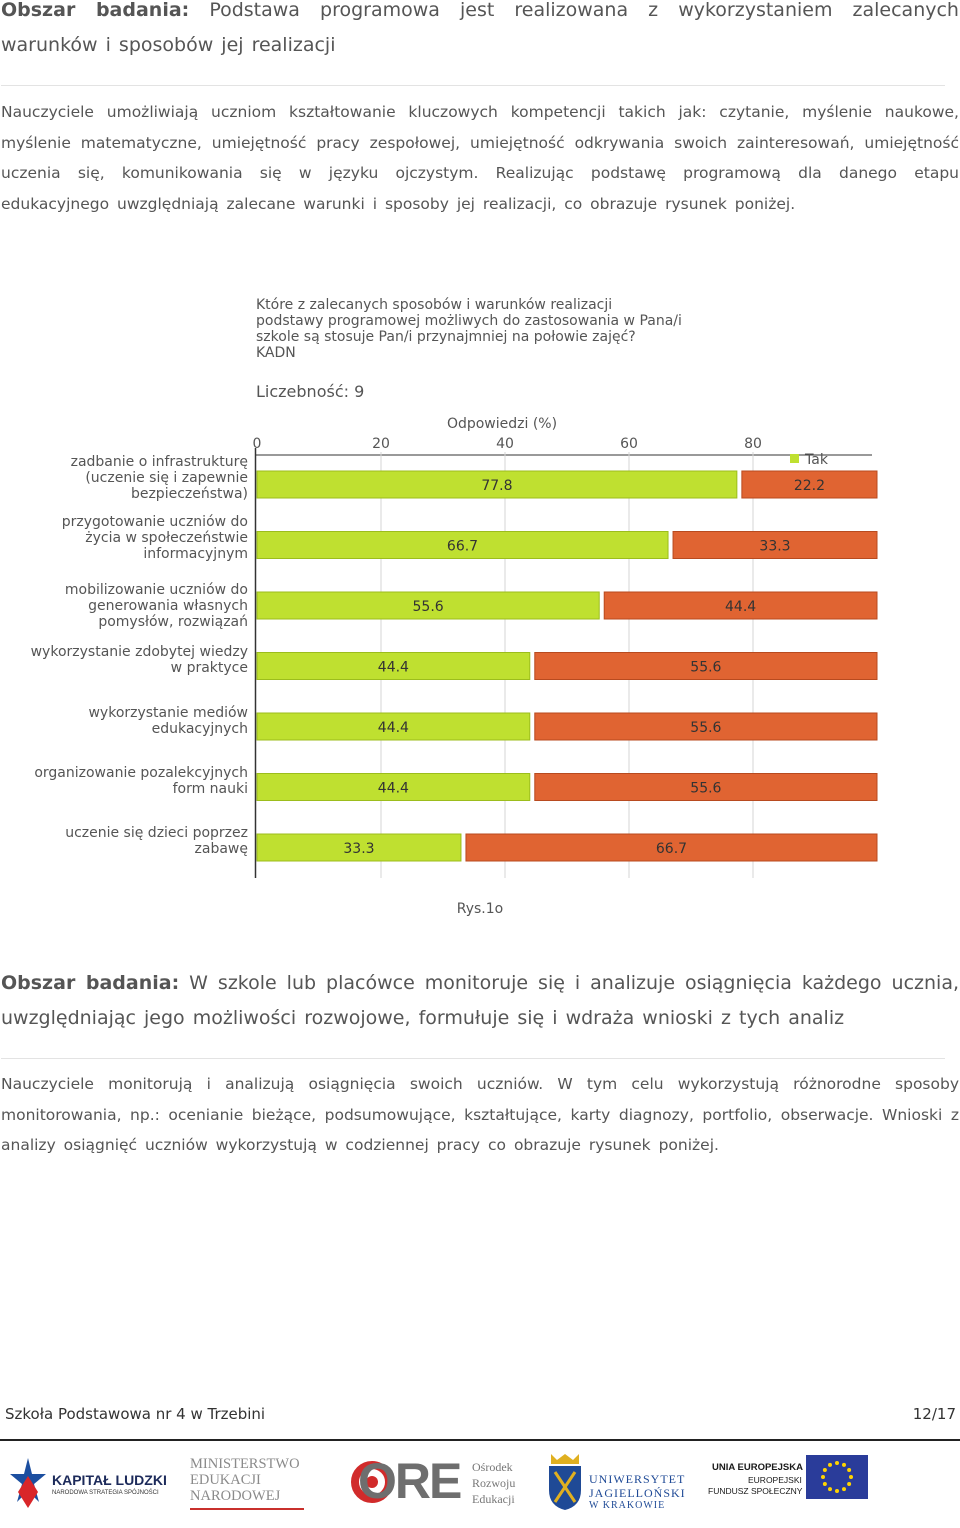  What do you see at coordinates (473, 85) in the screenshot?
I see `divider` at bounding box center [473, 85].